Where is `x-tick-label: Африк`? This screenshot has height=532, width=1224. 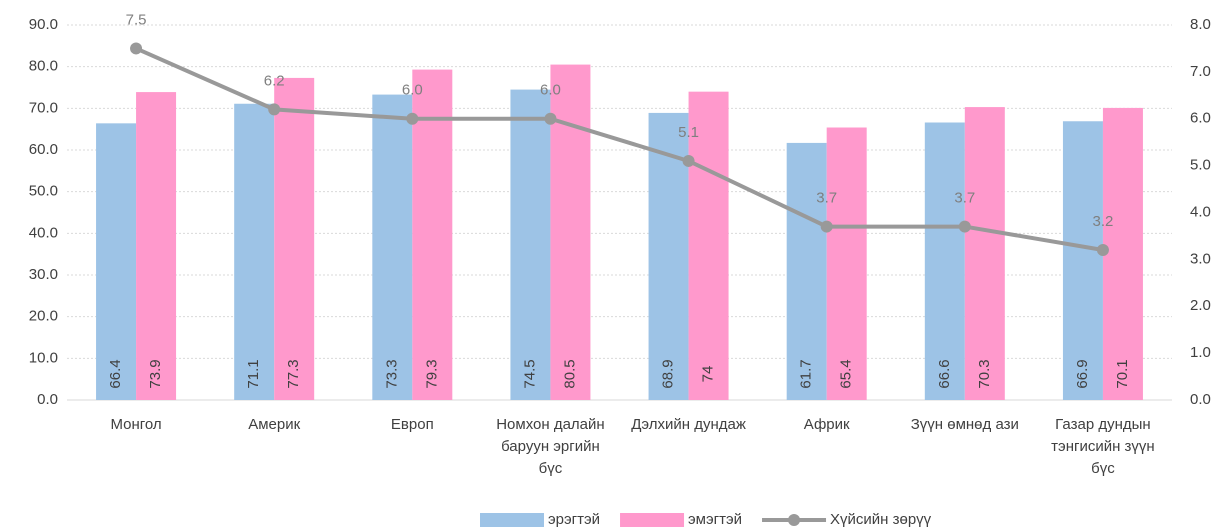 x-tick-label: Африк is located at coordinates (826, 424).